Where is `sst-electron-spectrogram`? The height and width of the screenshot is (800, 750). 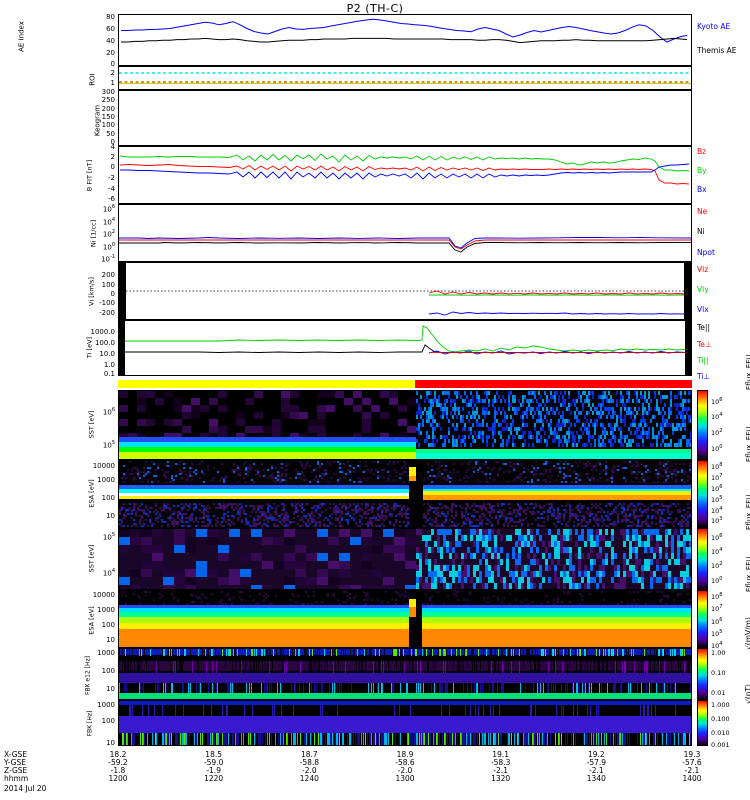 sst-electron-spectrogram is located at coordinates (405, 425).